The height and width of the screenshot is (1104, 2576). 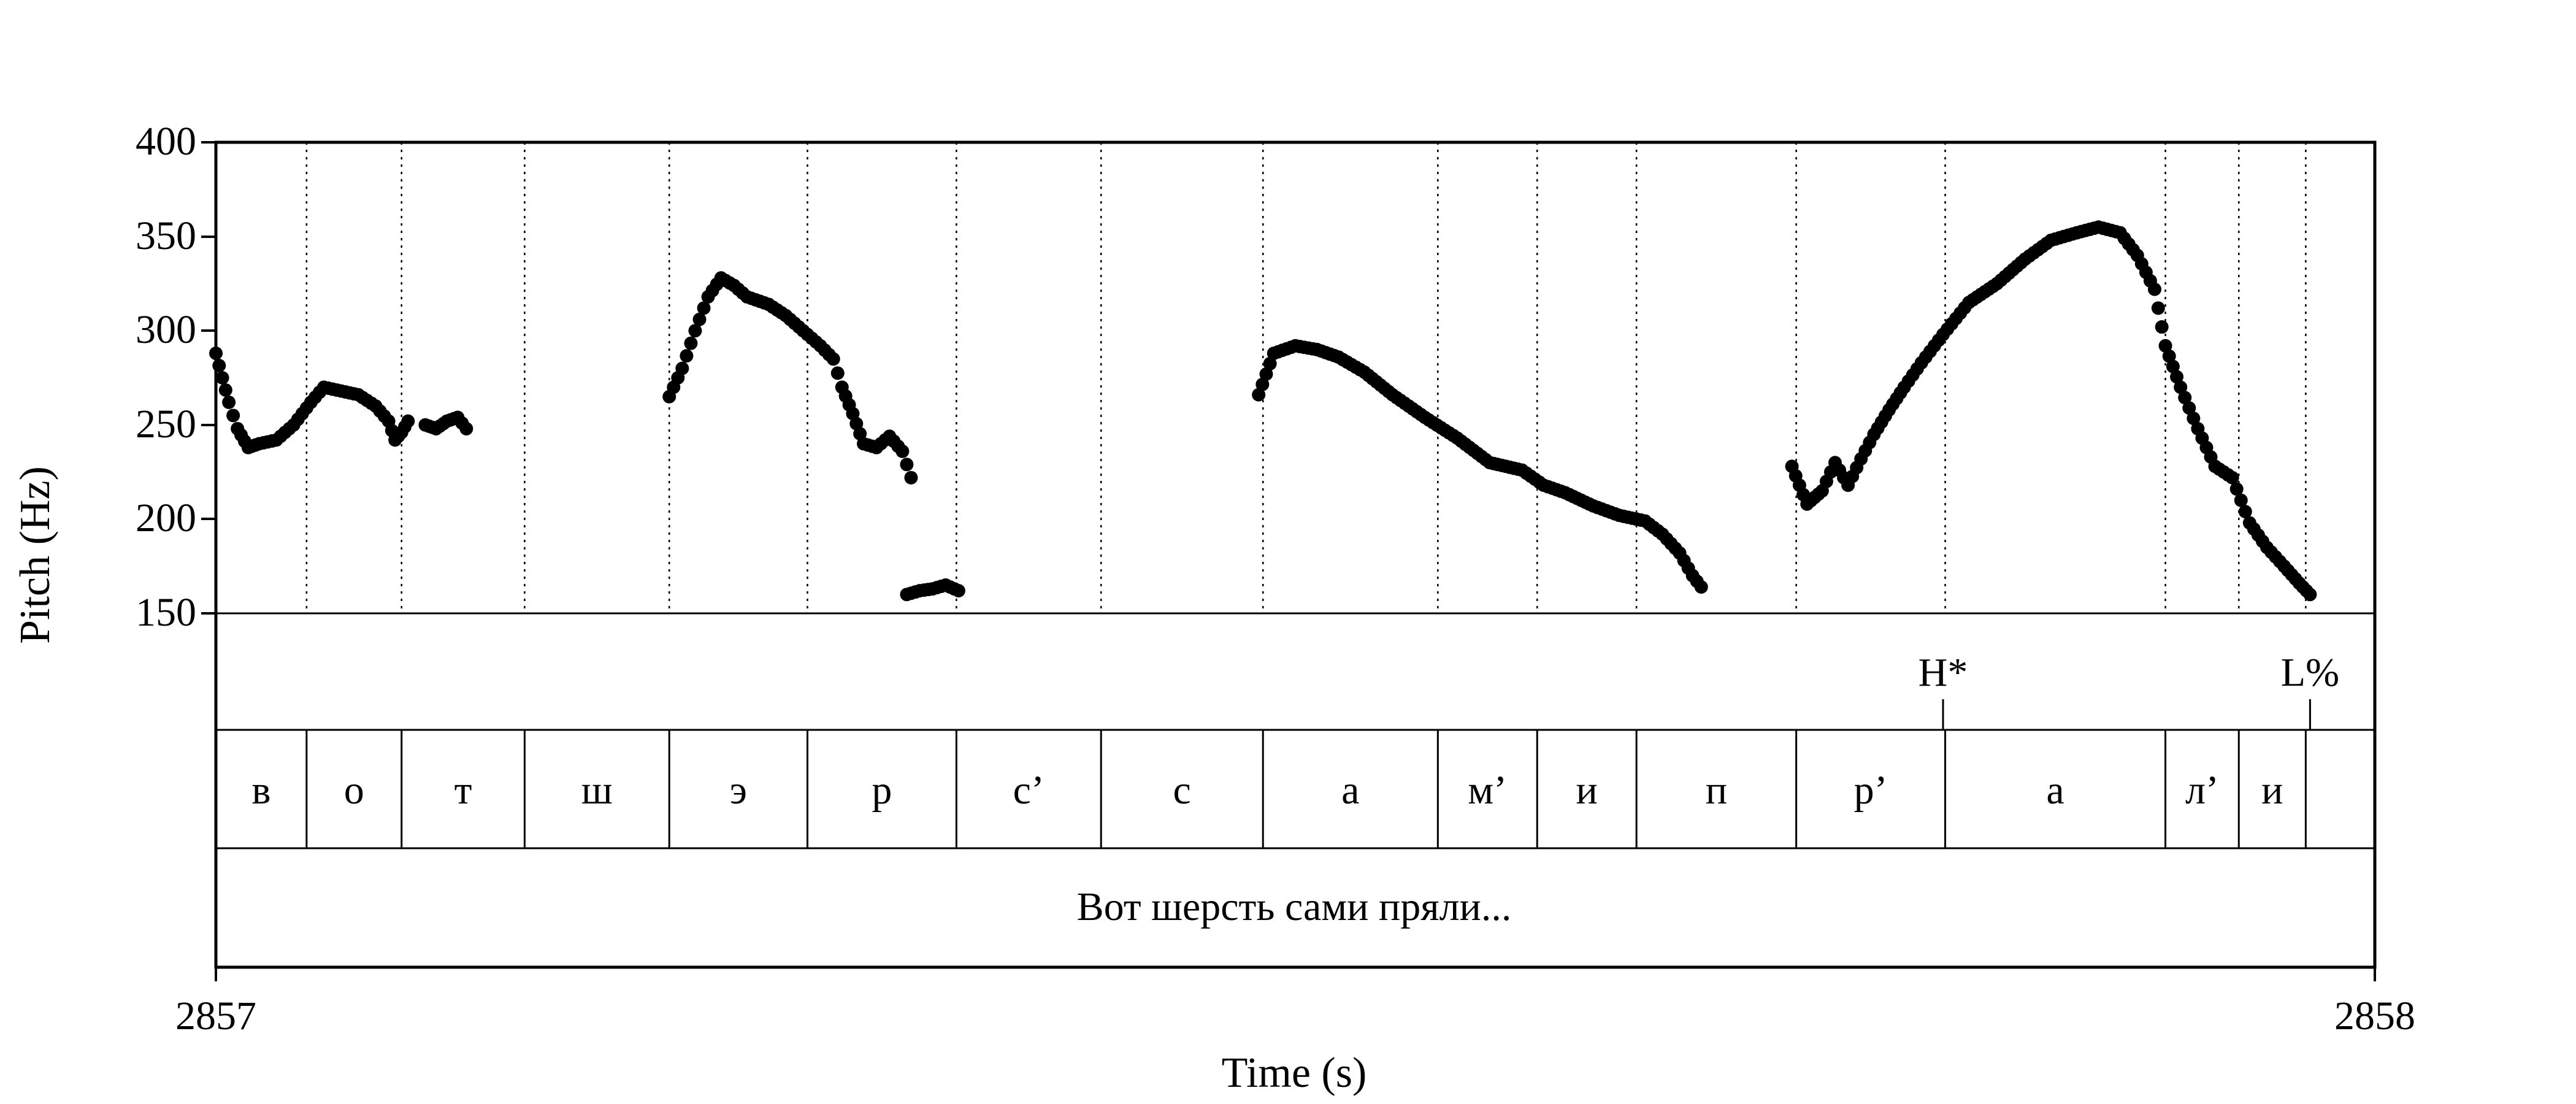 What do you see at coordinates (166, 235) in the screenshot?
I see `y-tick-label-350: 350` at bounding box center [166, 235].